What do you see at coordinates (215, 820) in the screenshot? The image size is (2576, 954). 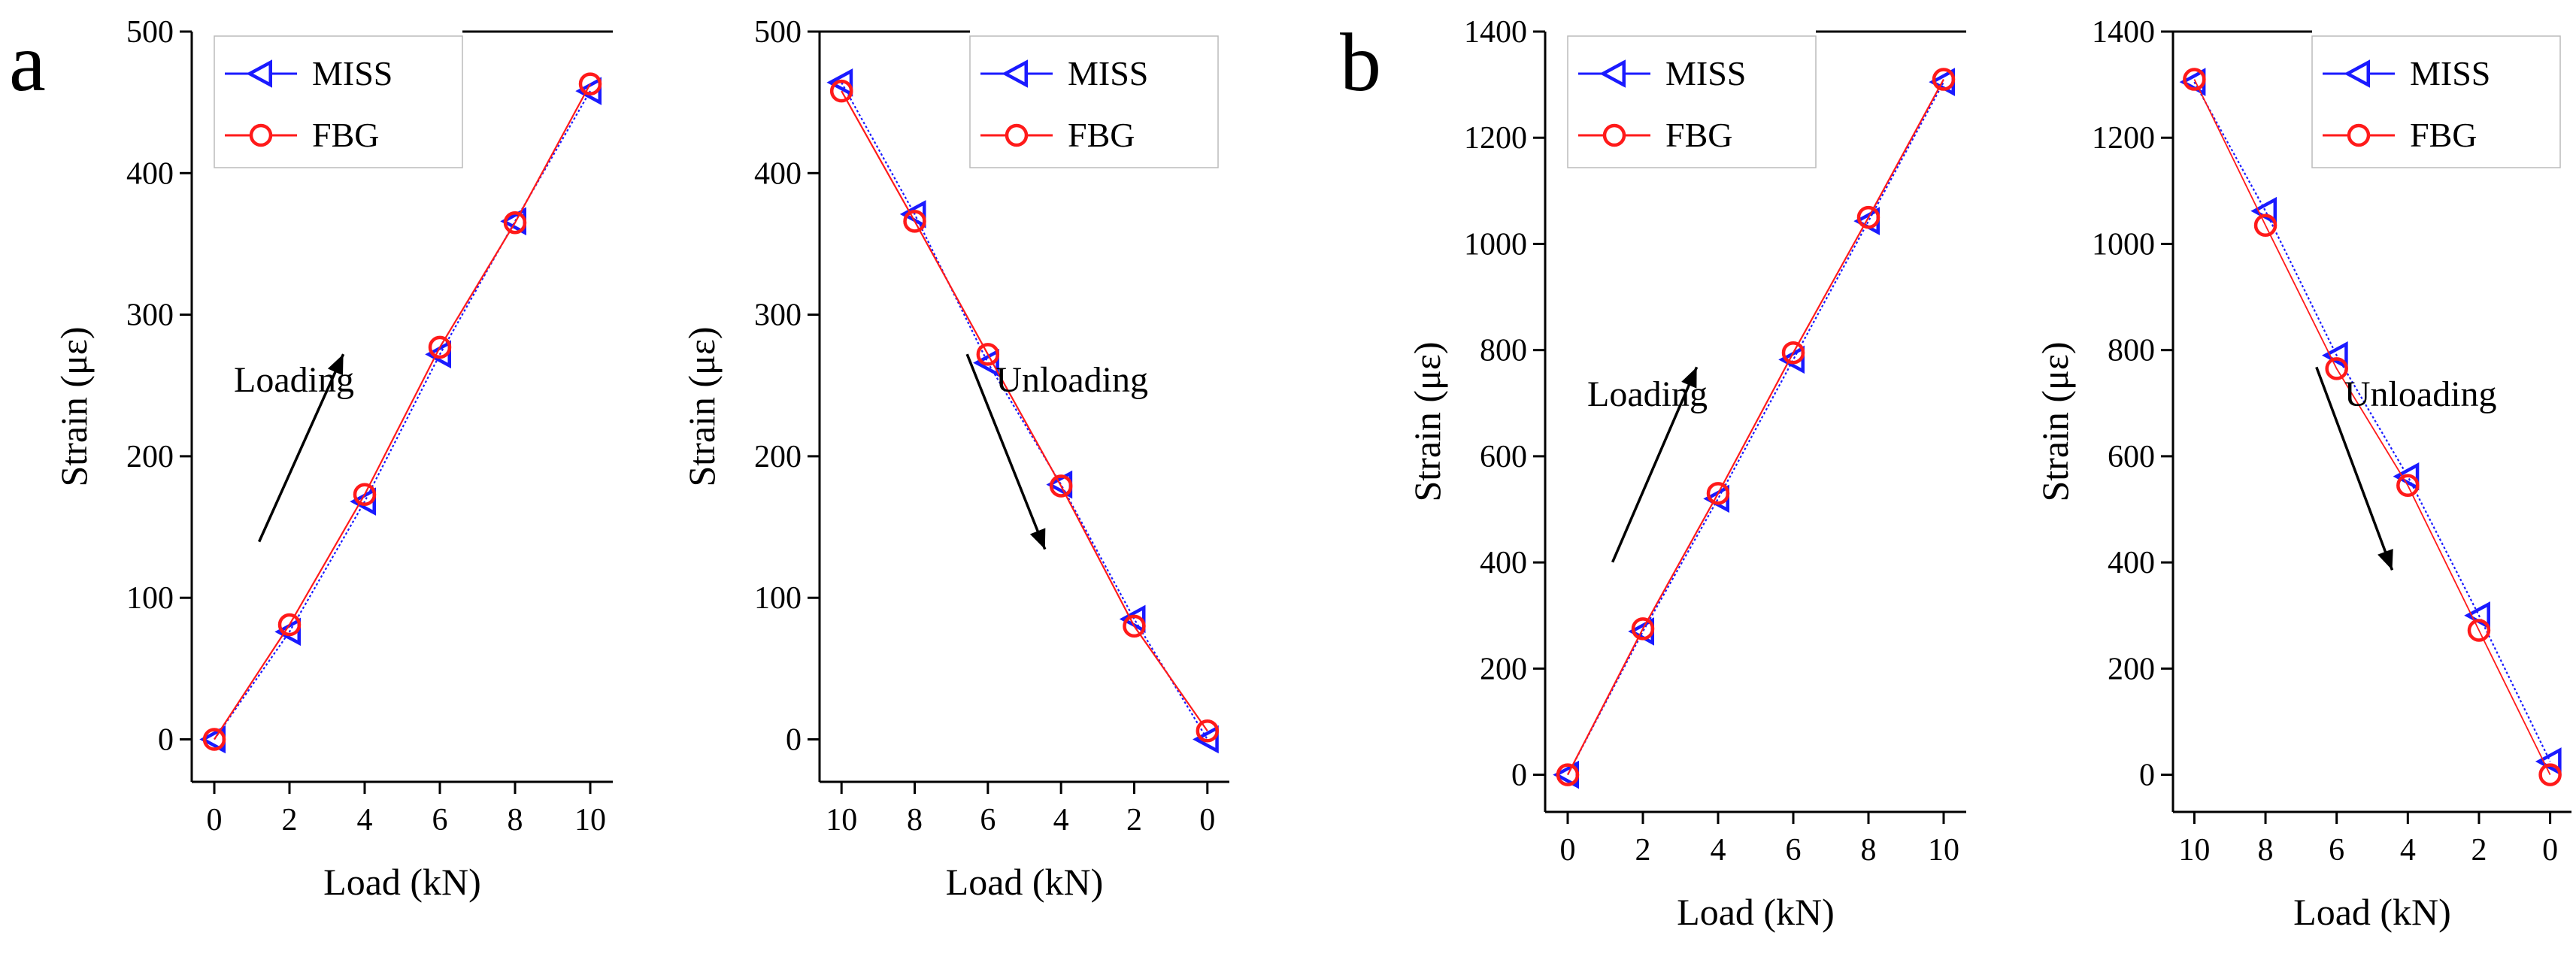 I see `x-tick-label: 0` at bounding box center [215, 820].